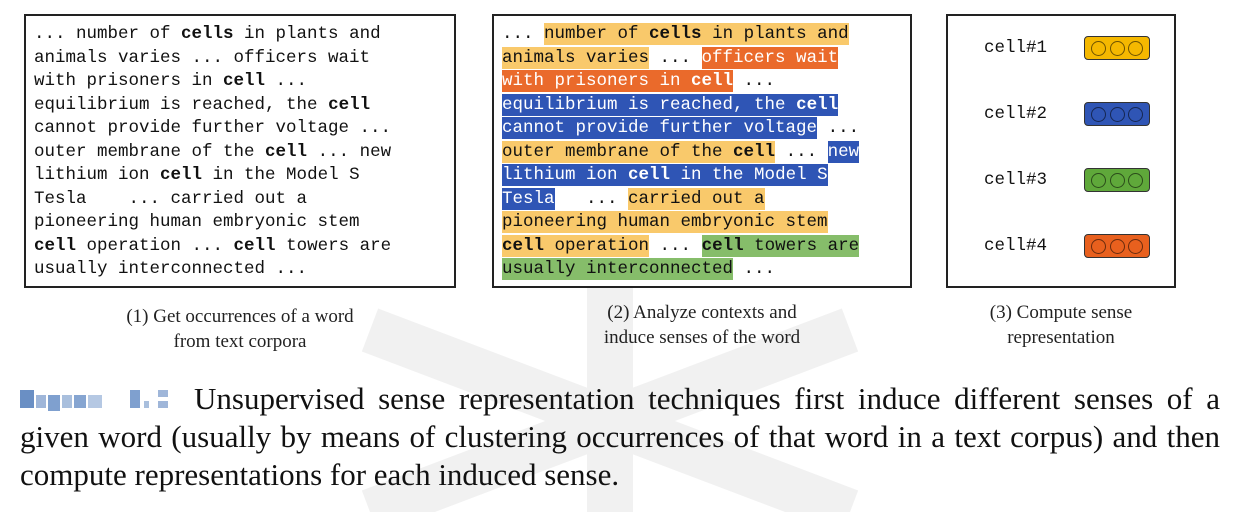 The image size is (1244, 512). What do you see at coordinates (597, 34) in the screenshot?
I see `text-segment: number of` at bounding box center [597, 34].